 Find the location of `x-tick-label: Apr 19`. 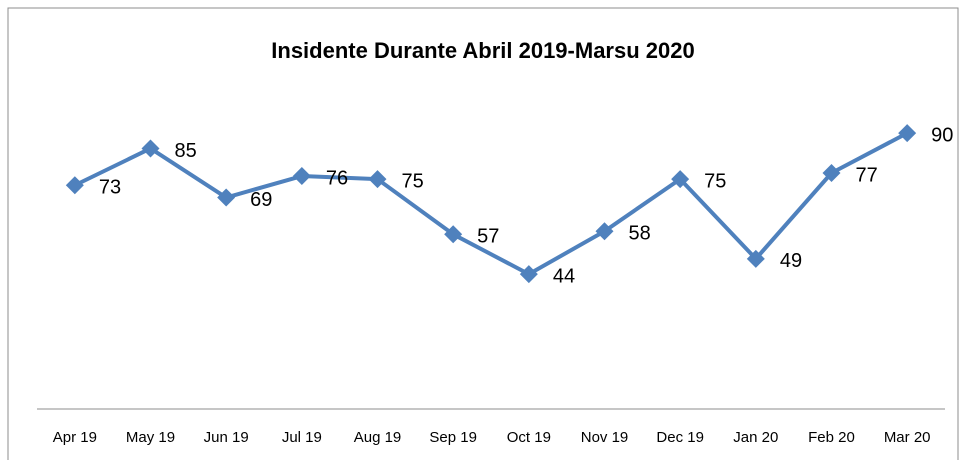

x-tick-label: Apr 19 is located at coordinates (75, 437).